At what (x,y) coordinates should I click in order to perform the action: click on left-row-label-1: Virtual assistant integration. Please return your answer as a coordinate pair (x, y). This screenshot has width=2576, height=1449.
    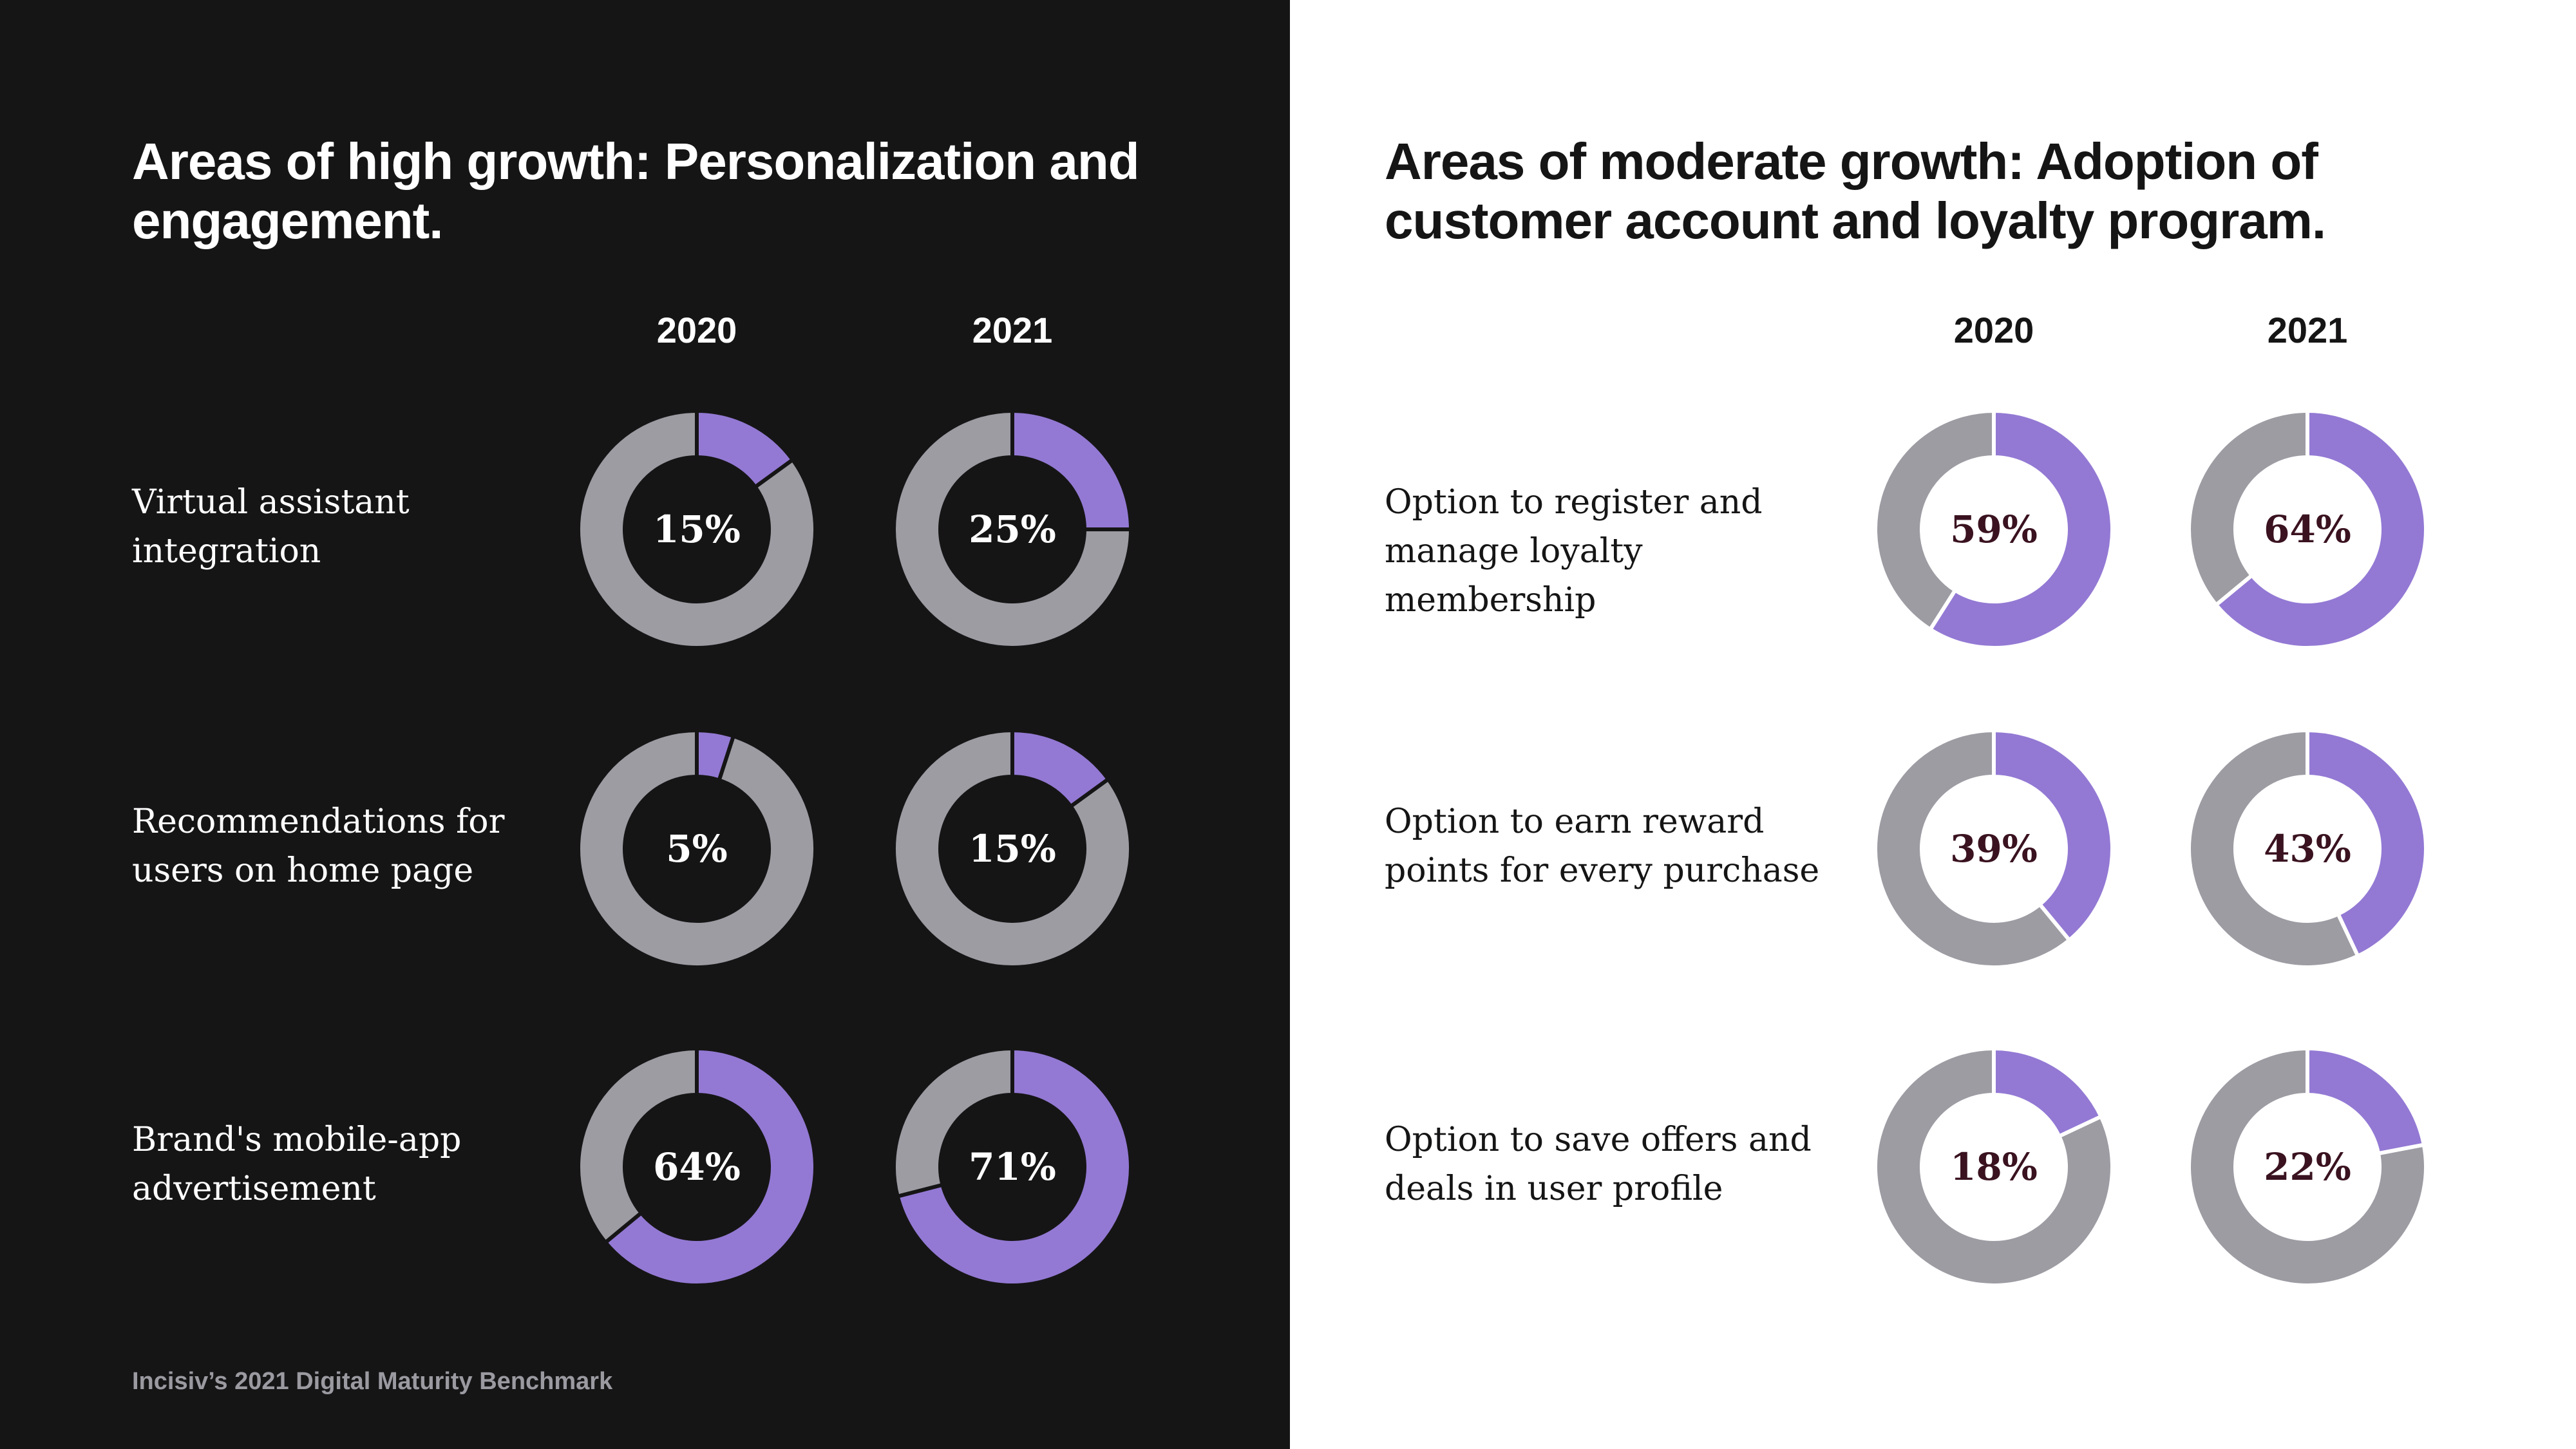
    Looking at the image, I should click on (271, 527).